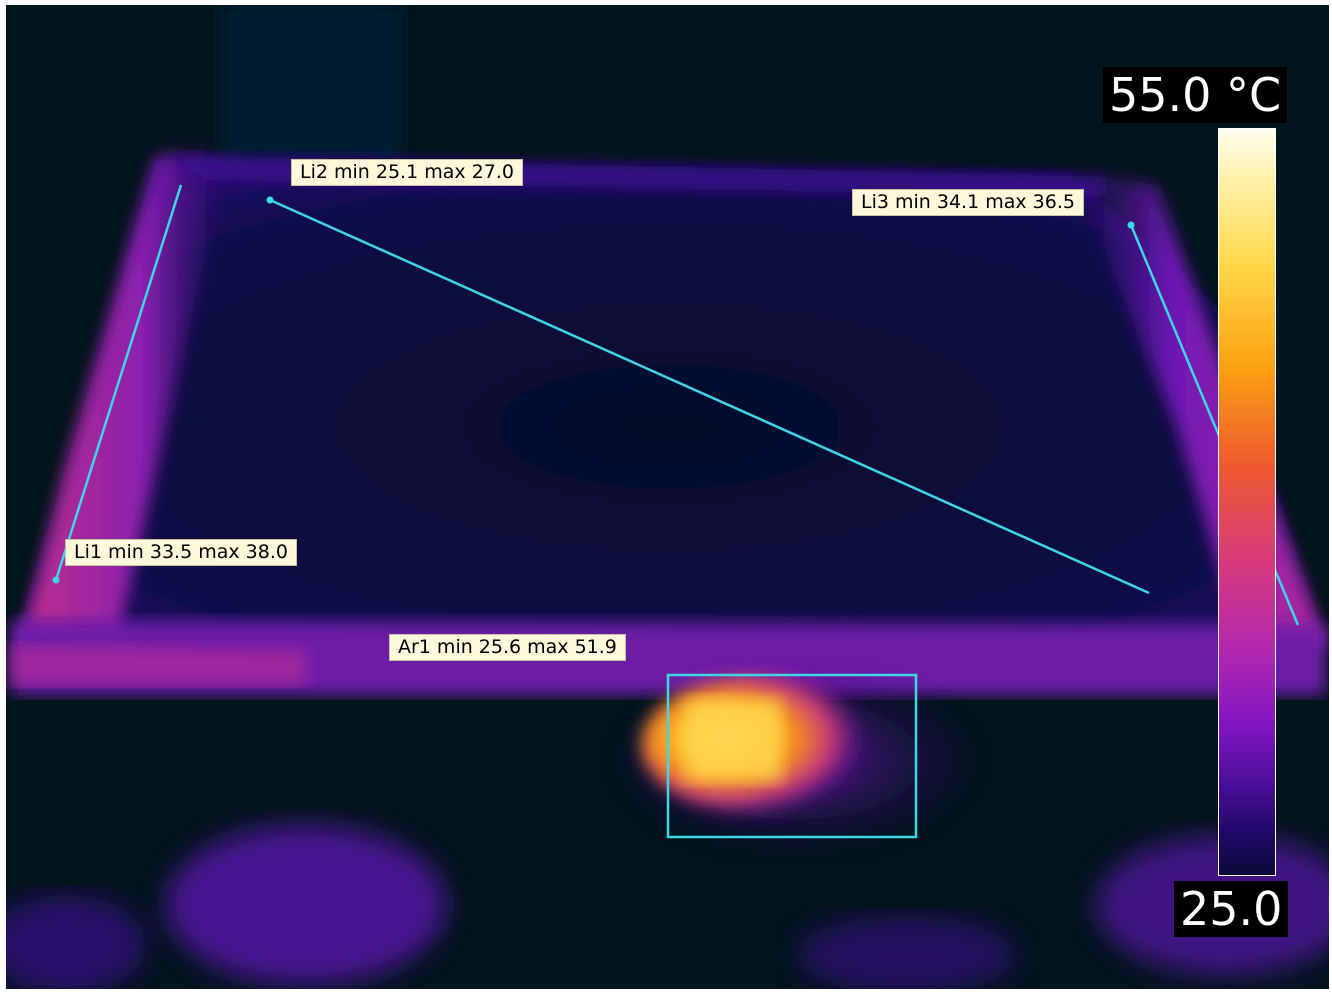  Describe the element at coordinates (968, 202) in the screenshot. I see `li3-label: Li3 min 34.1 max 36.5` at that location.